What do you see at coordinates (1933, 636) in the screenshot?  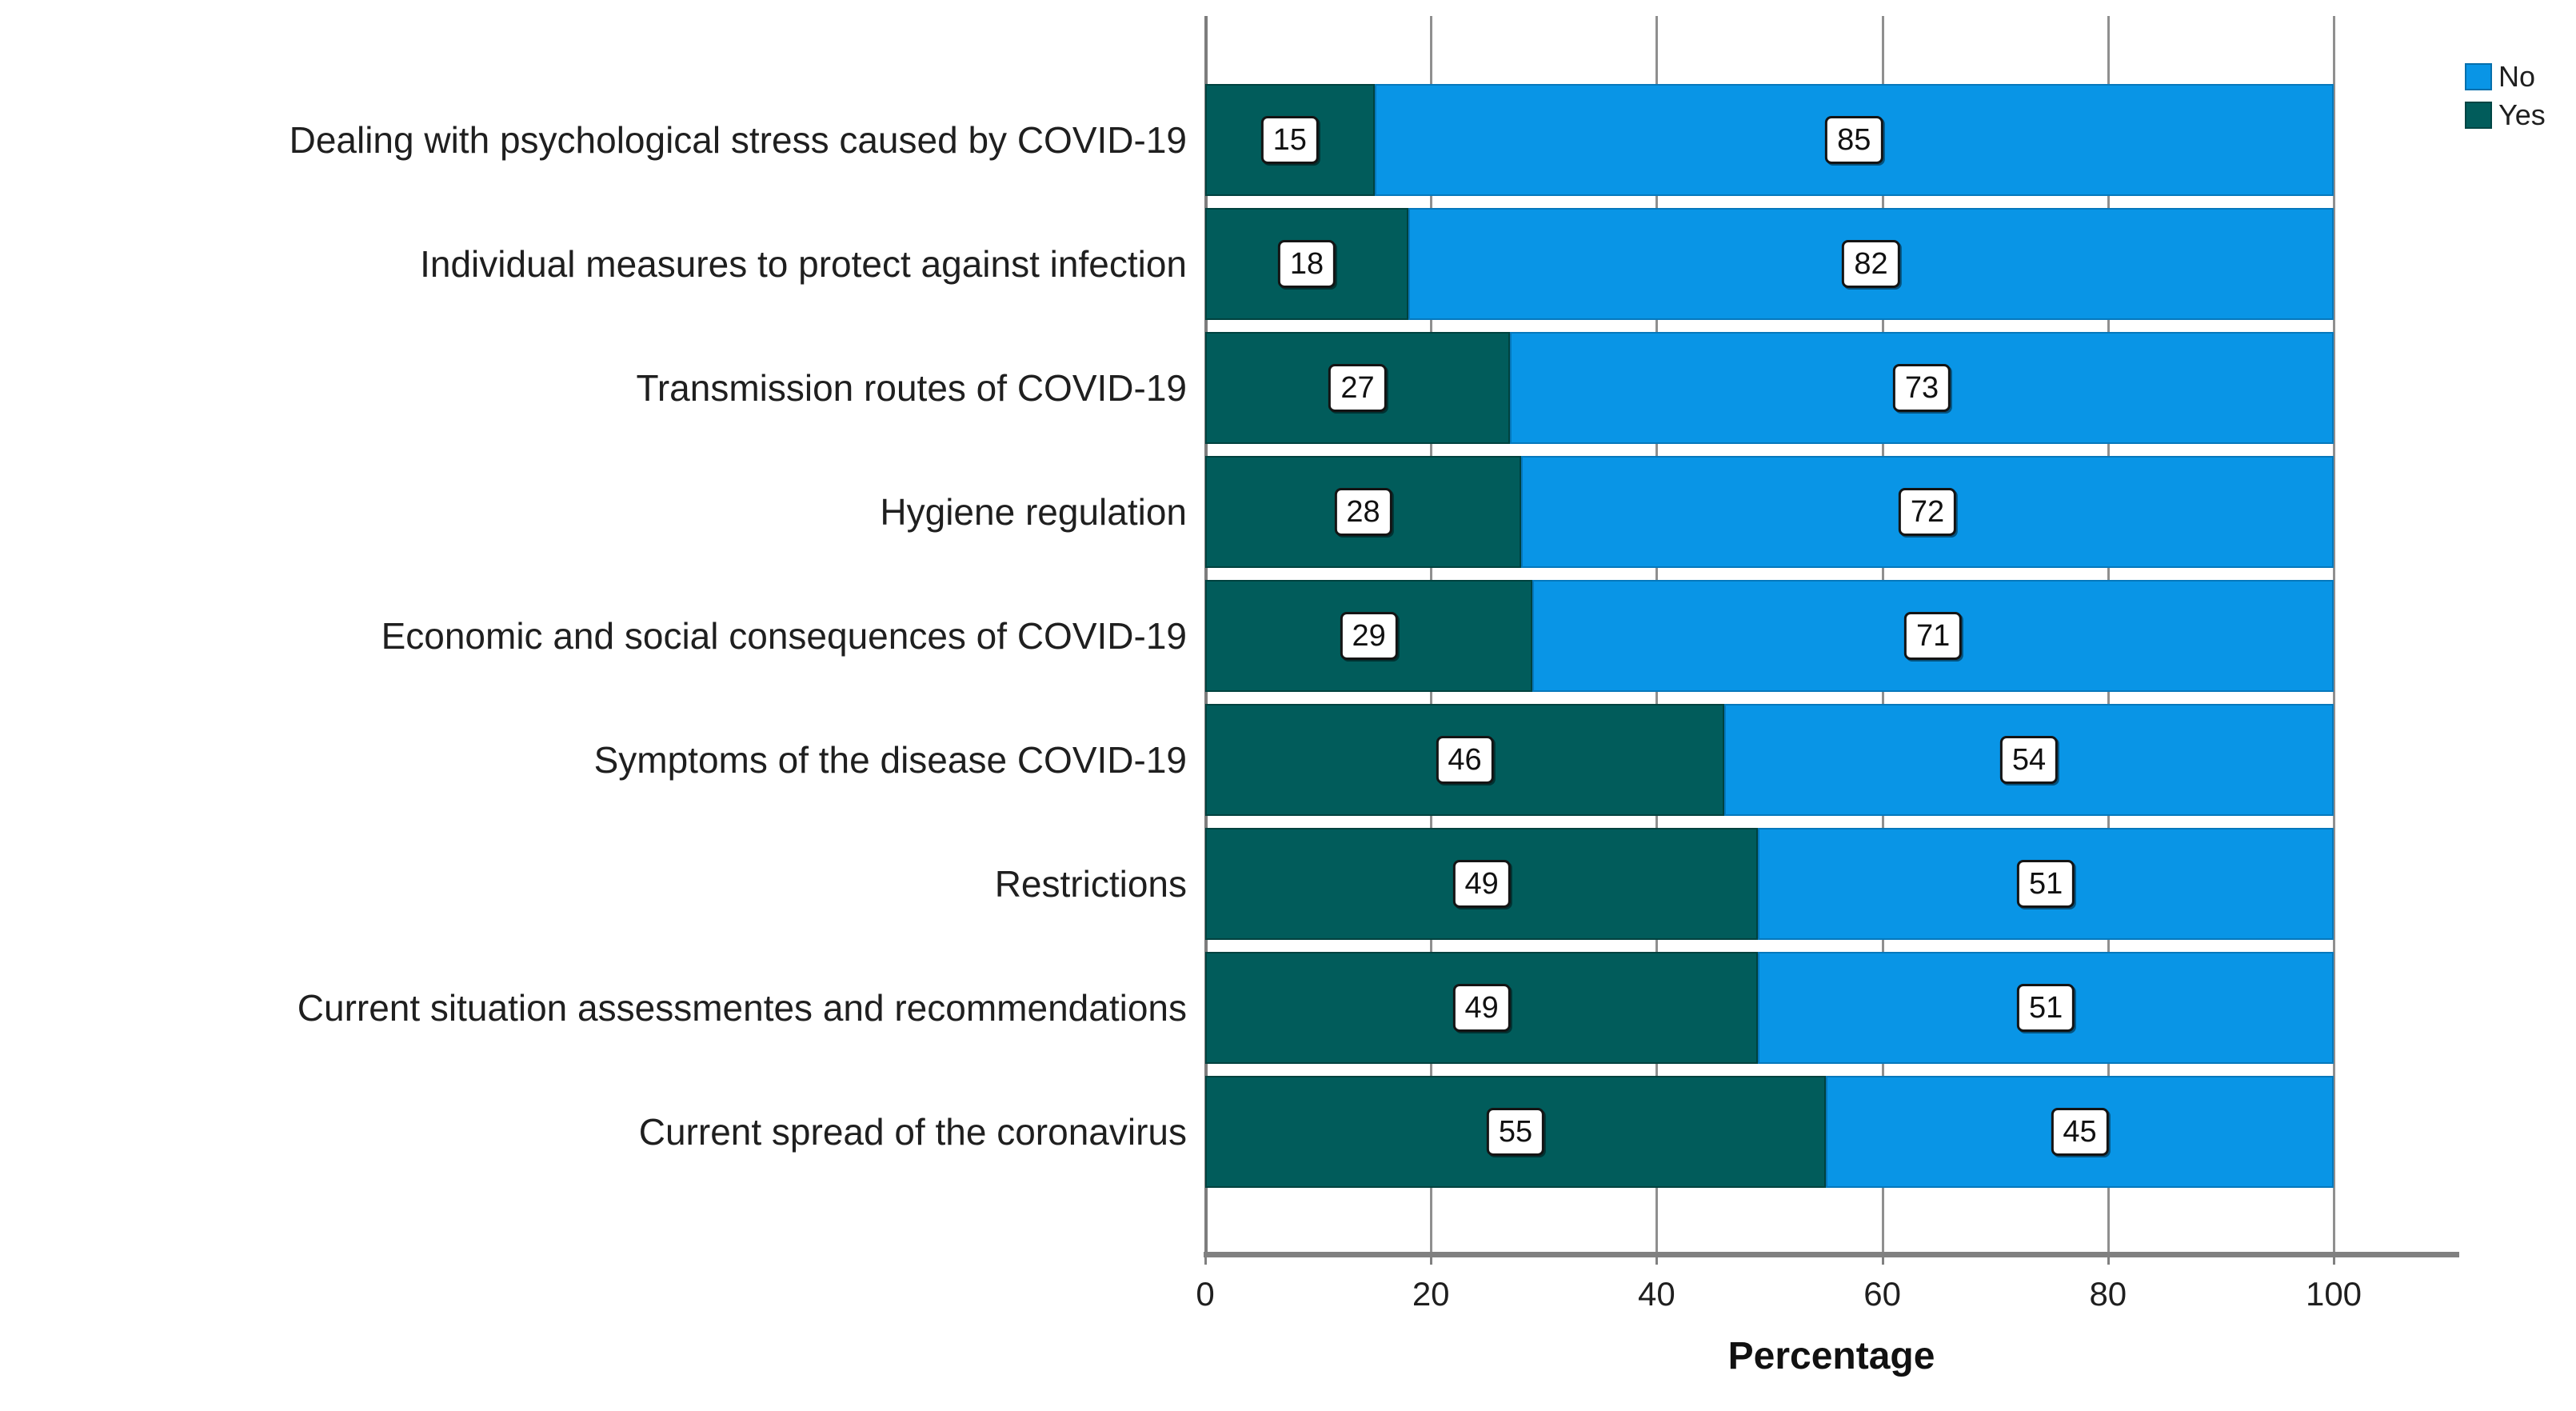 I see `value-label: 71` at bounding box center [1933, 636].